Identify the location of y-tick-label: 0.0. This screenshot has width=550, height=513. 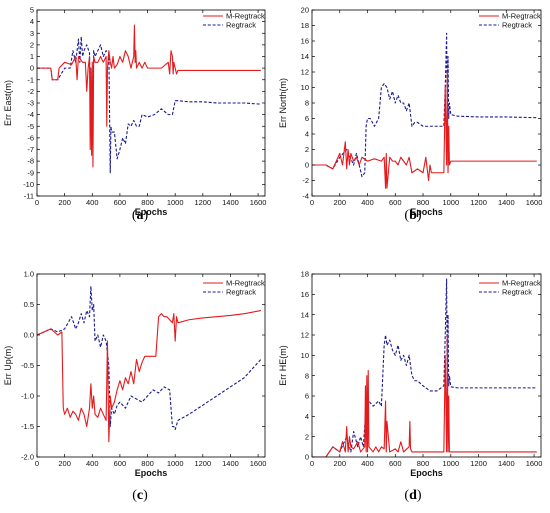
(29, 335).